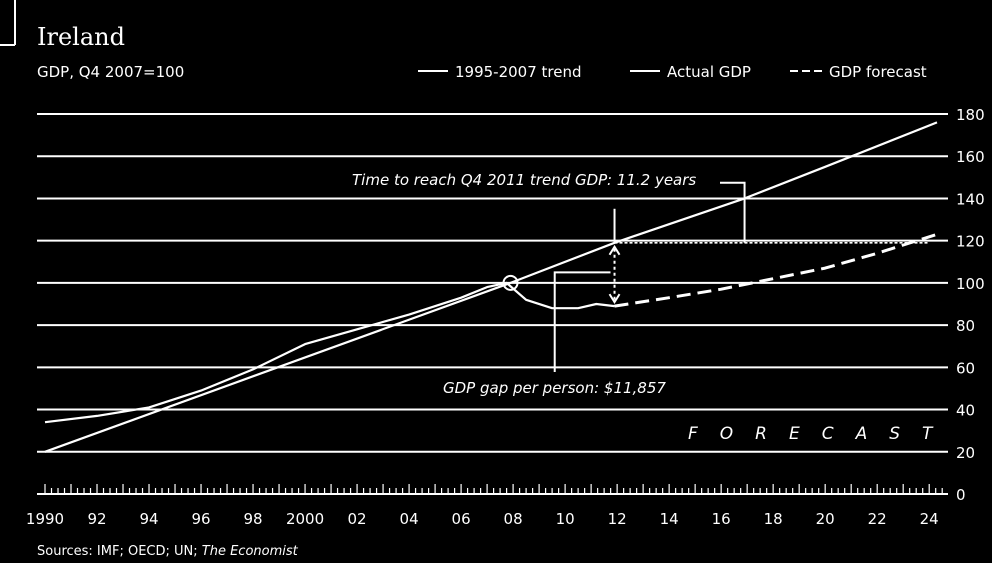  Describe the element at coordinates (821, 434) in the screenshot. I see `annotation-forecast: FORECAST` at that location.